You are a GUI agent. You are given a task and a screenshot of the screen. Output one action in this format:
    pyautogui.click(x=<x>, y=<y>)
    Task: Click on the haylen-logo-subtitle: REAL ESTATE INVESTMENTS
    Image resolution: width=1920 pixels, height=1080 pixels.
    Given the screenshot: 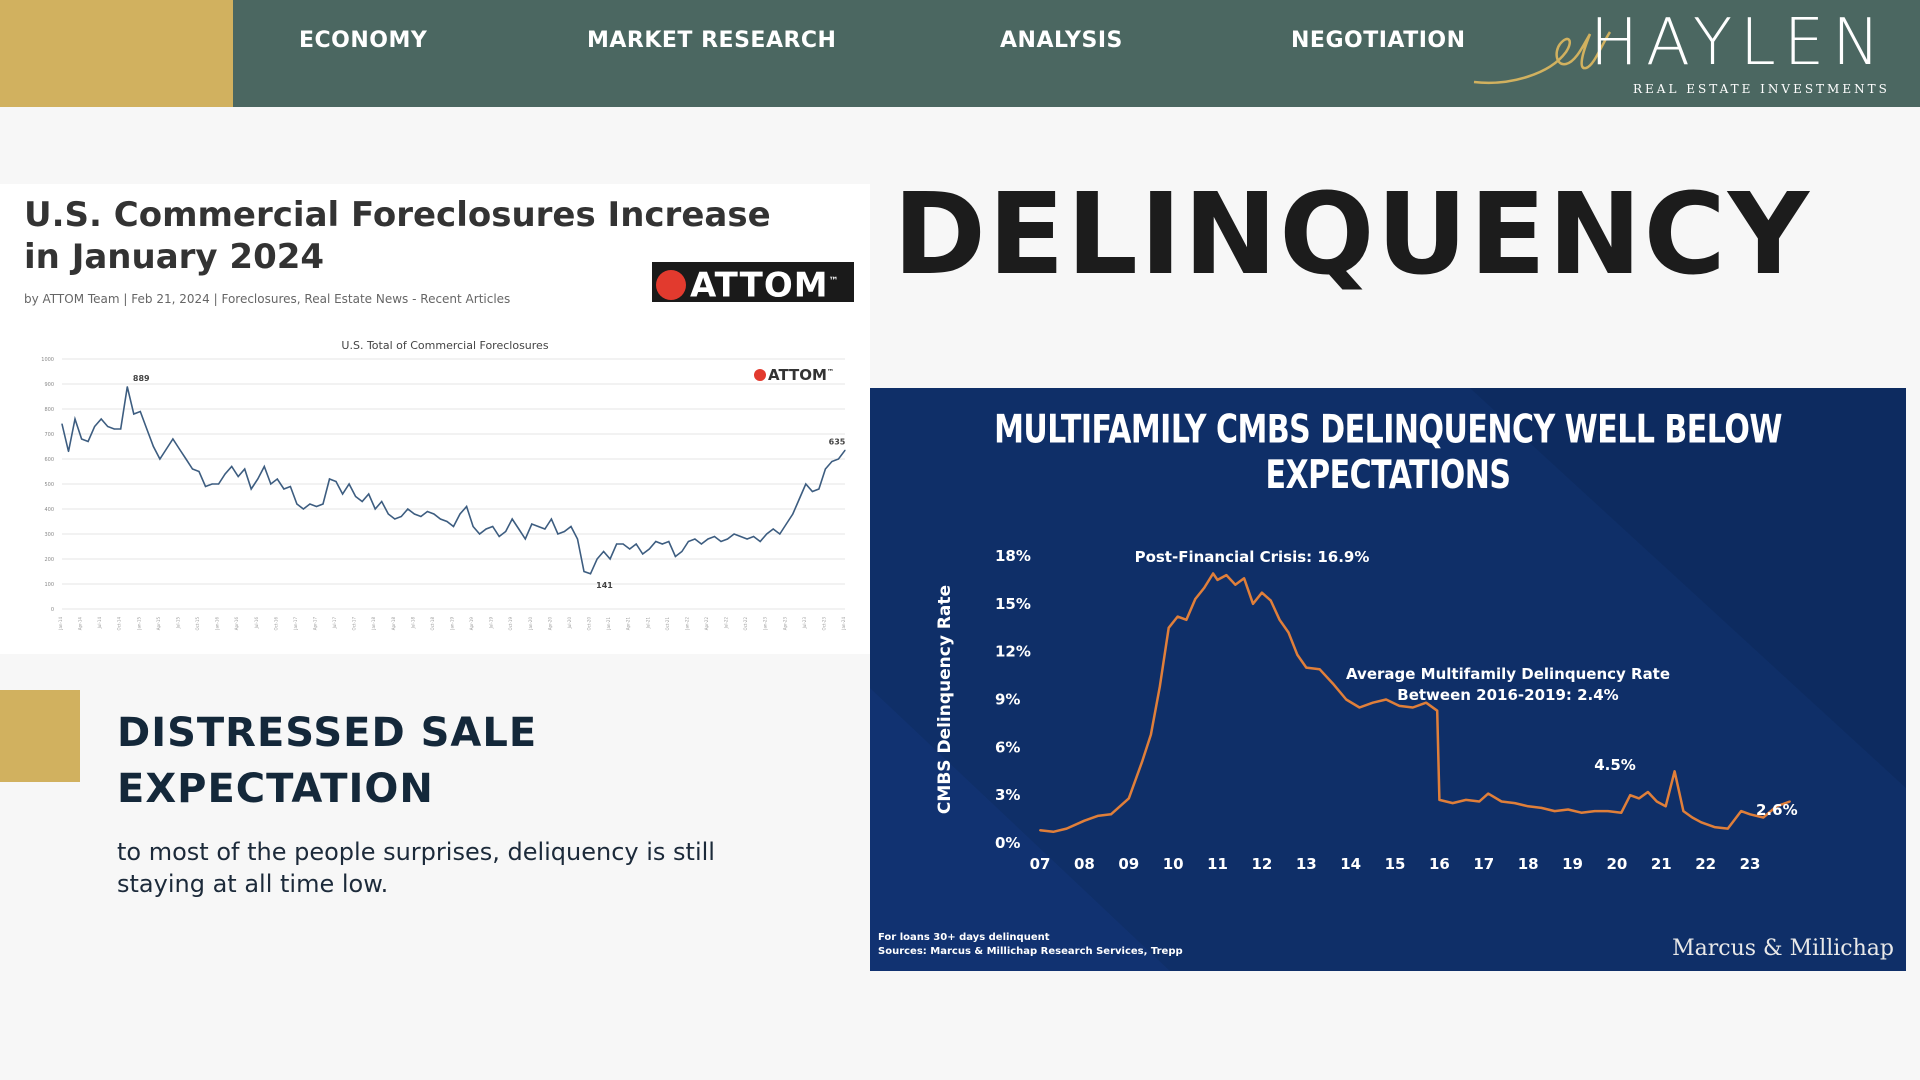 What is the action you would take?
    pyautogui.click(x=1761, y=89)
    